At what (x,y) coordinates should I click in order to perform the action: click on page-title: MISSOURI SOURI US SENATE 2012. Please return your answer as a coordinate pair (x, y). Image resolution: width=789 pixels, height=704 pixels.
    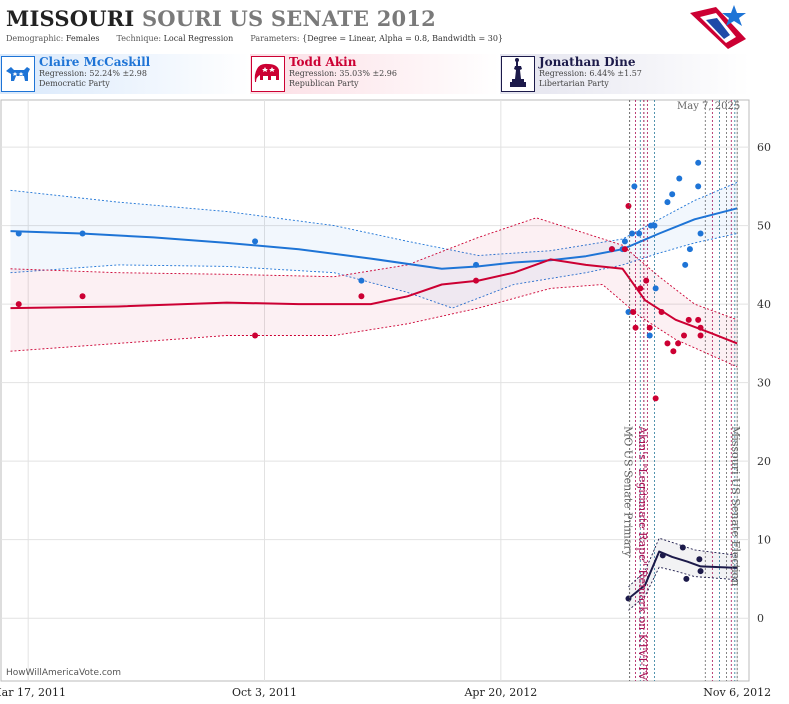
    Looking at the image, I should click on (221, 18).